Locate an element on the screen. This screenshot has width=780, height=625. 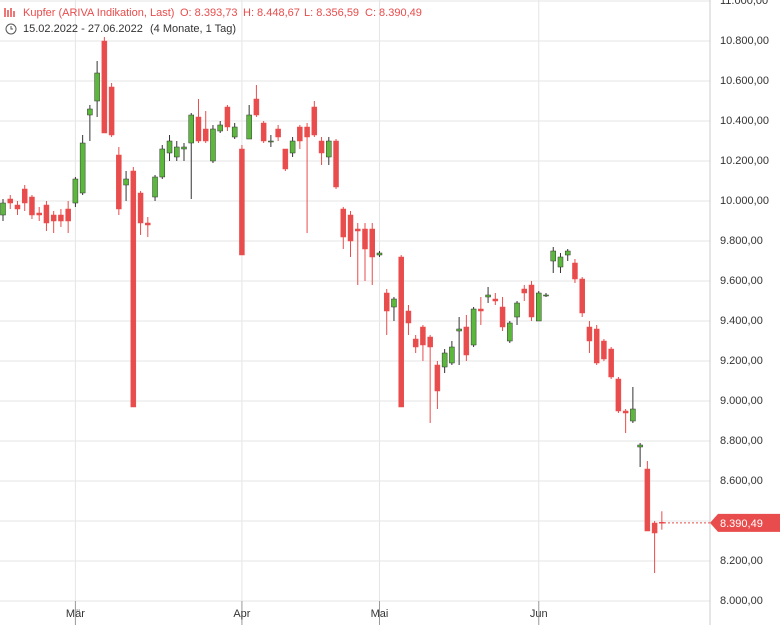
y-tick-label: 9.800,00 is located at coordinates (741, 241).